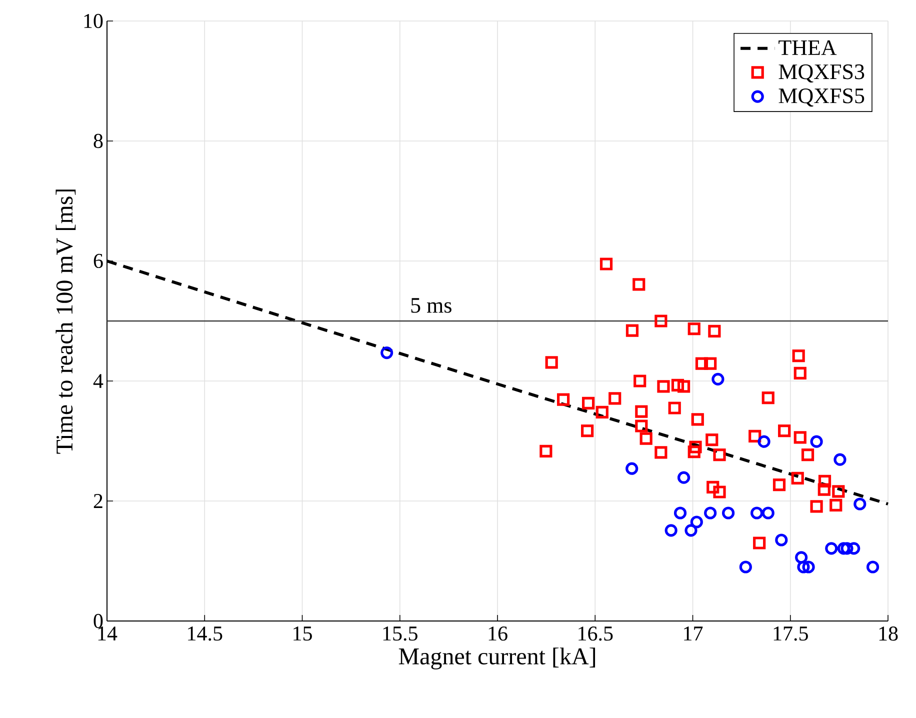 Image resolution: width=916 pixels, height=718 pixels. Describe the element at coordinates (98, 381) in the screenshot. I see `y-tick-label: 4` at that location.